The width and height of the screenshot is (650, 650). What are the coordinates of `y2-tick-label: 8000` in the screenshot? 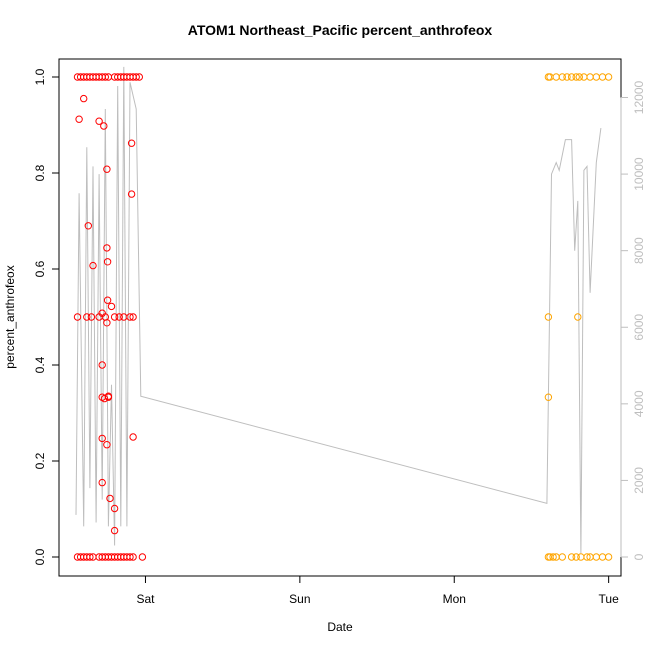 It's located at (639, 250).